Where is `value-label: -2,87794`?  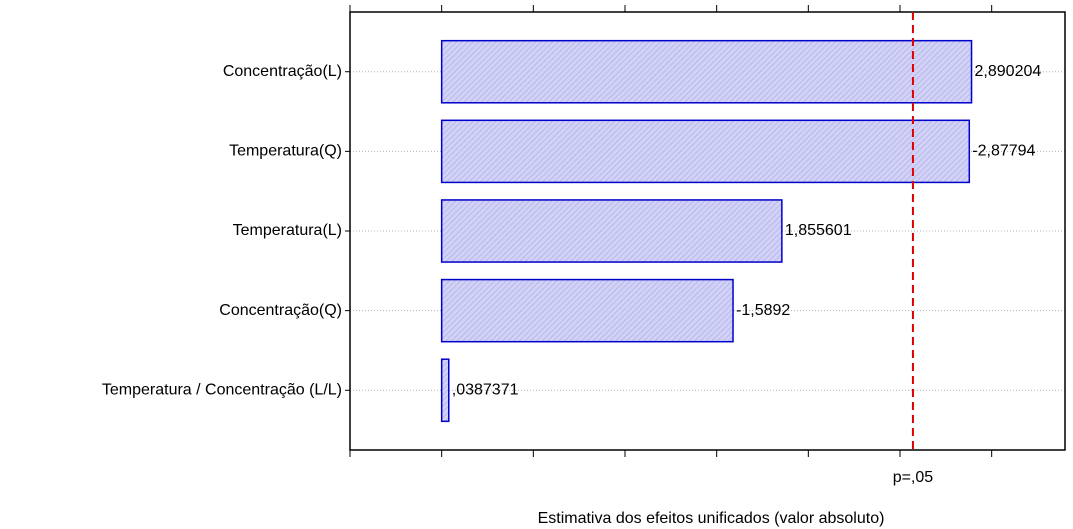
value-label: -2,87794 is located at coordinates (1003, 151).